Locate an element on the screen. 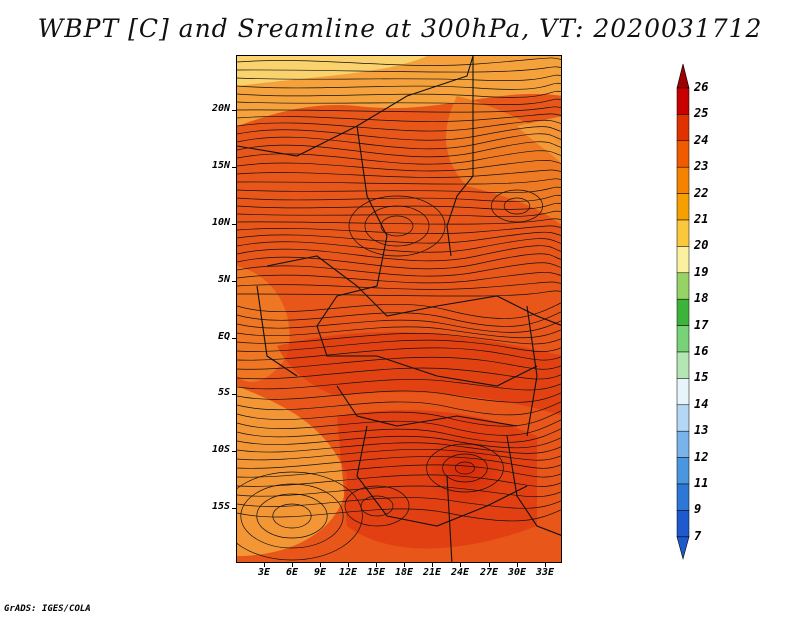 This screenshot has height=618, width=800. colorbar-label: 23 is located at coordinates (701, 166).